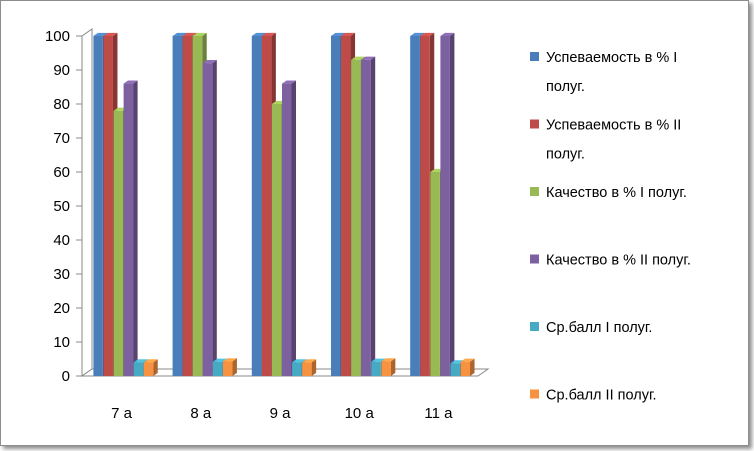  What do you see at coordinates (61, 138) in the screenshot?
I see `y-tick-label: 70` at bounding box center [61, 138].